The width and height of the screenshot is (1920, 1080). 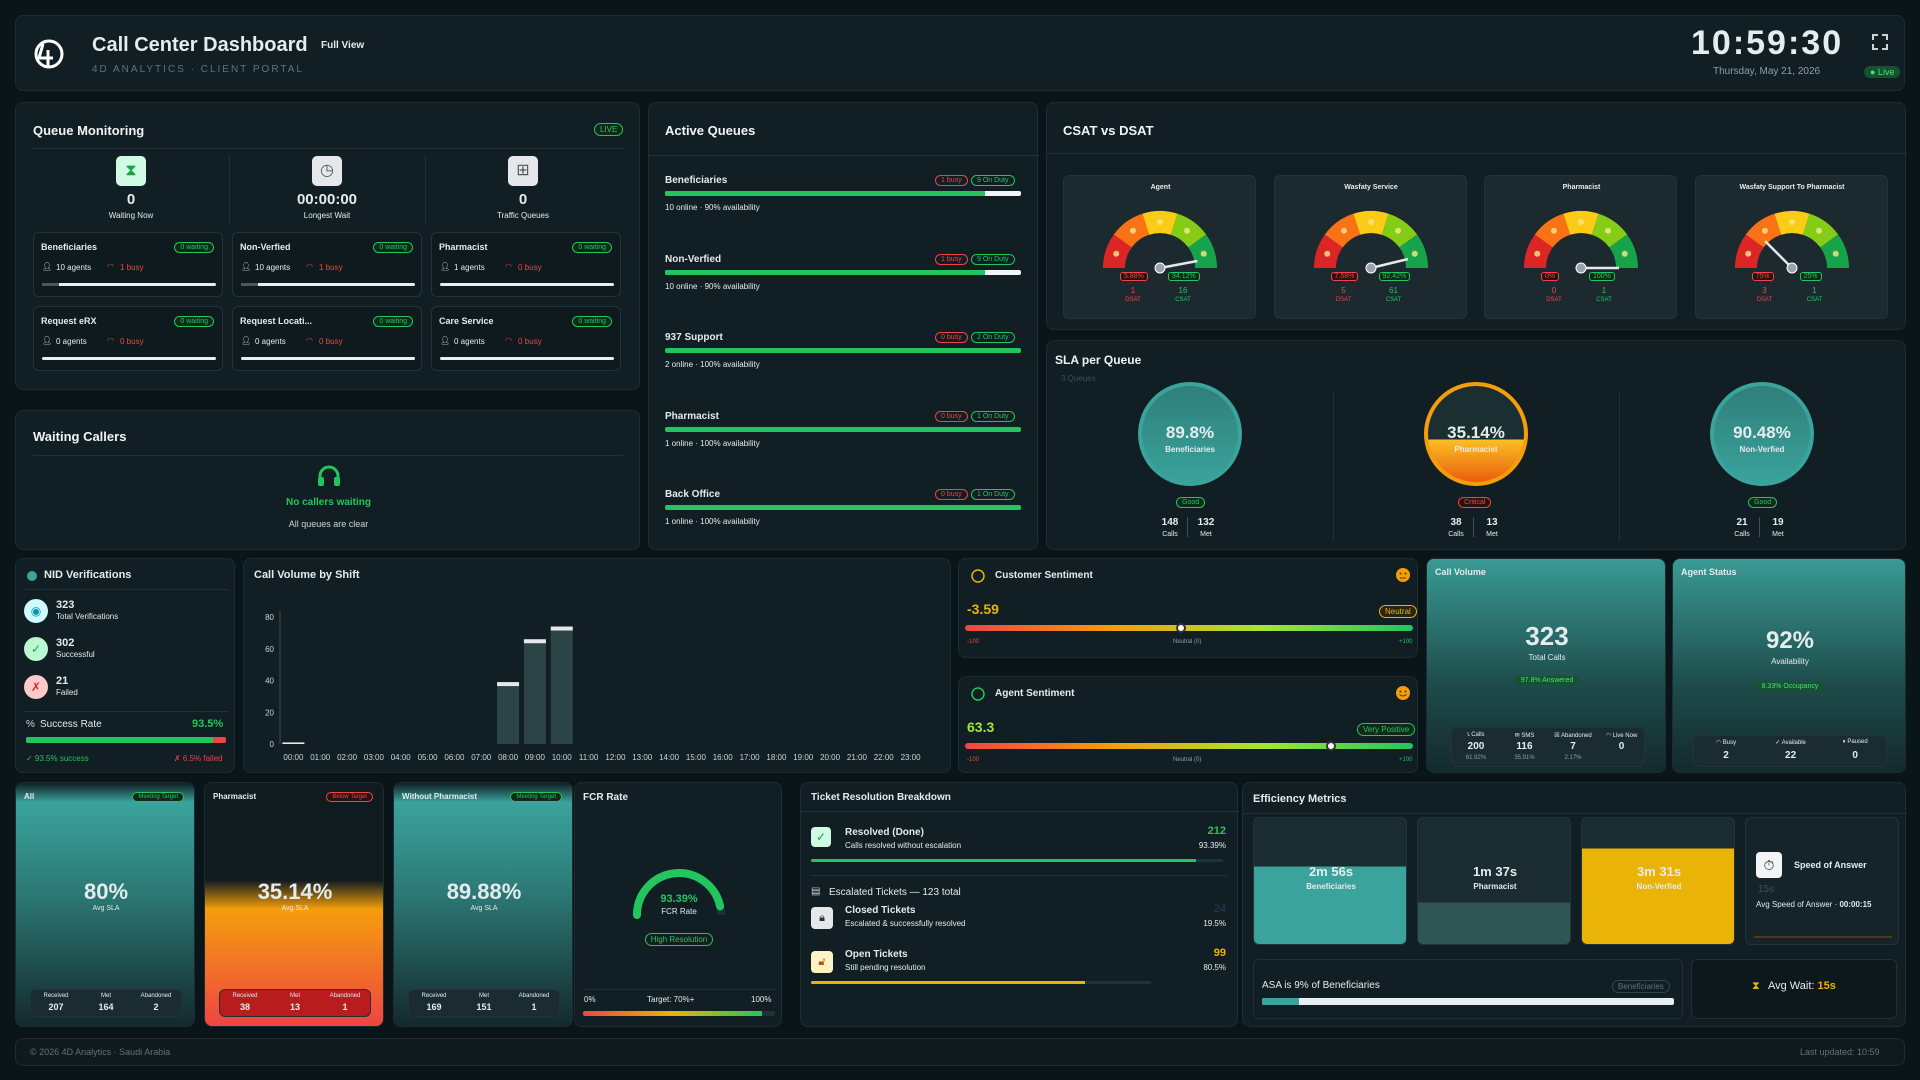 What do you see at coordinates (1330, 746) in the screenshot?
I see `agent-sentiment-marker` at bounding box center [1330, 746].